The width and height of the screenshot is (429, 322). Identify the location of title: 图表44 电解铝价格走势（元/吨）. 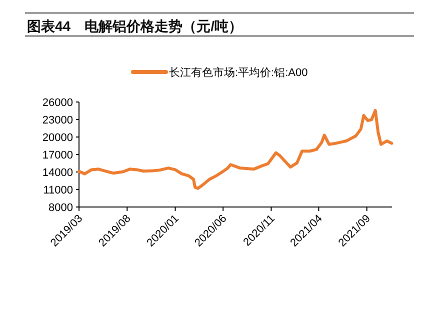
(134, 26).